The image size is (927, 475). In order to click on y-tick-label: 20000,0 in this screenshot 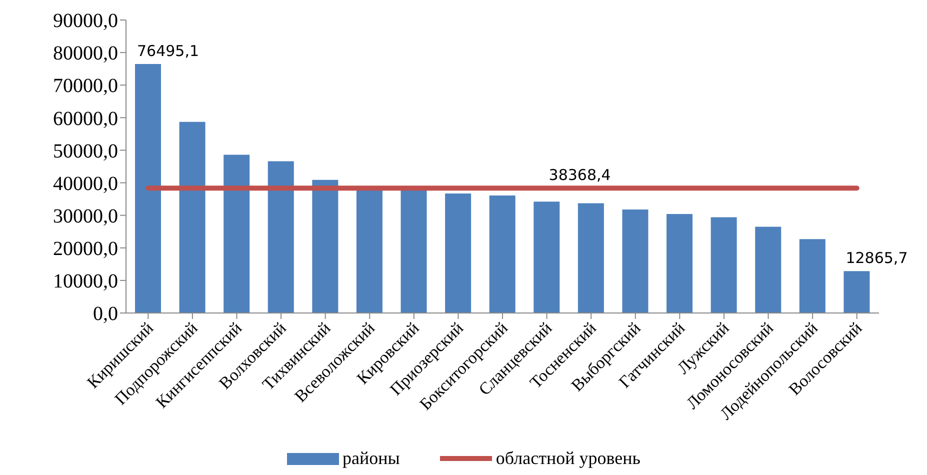, I will do `click(85, 249)`.